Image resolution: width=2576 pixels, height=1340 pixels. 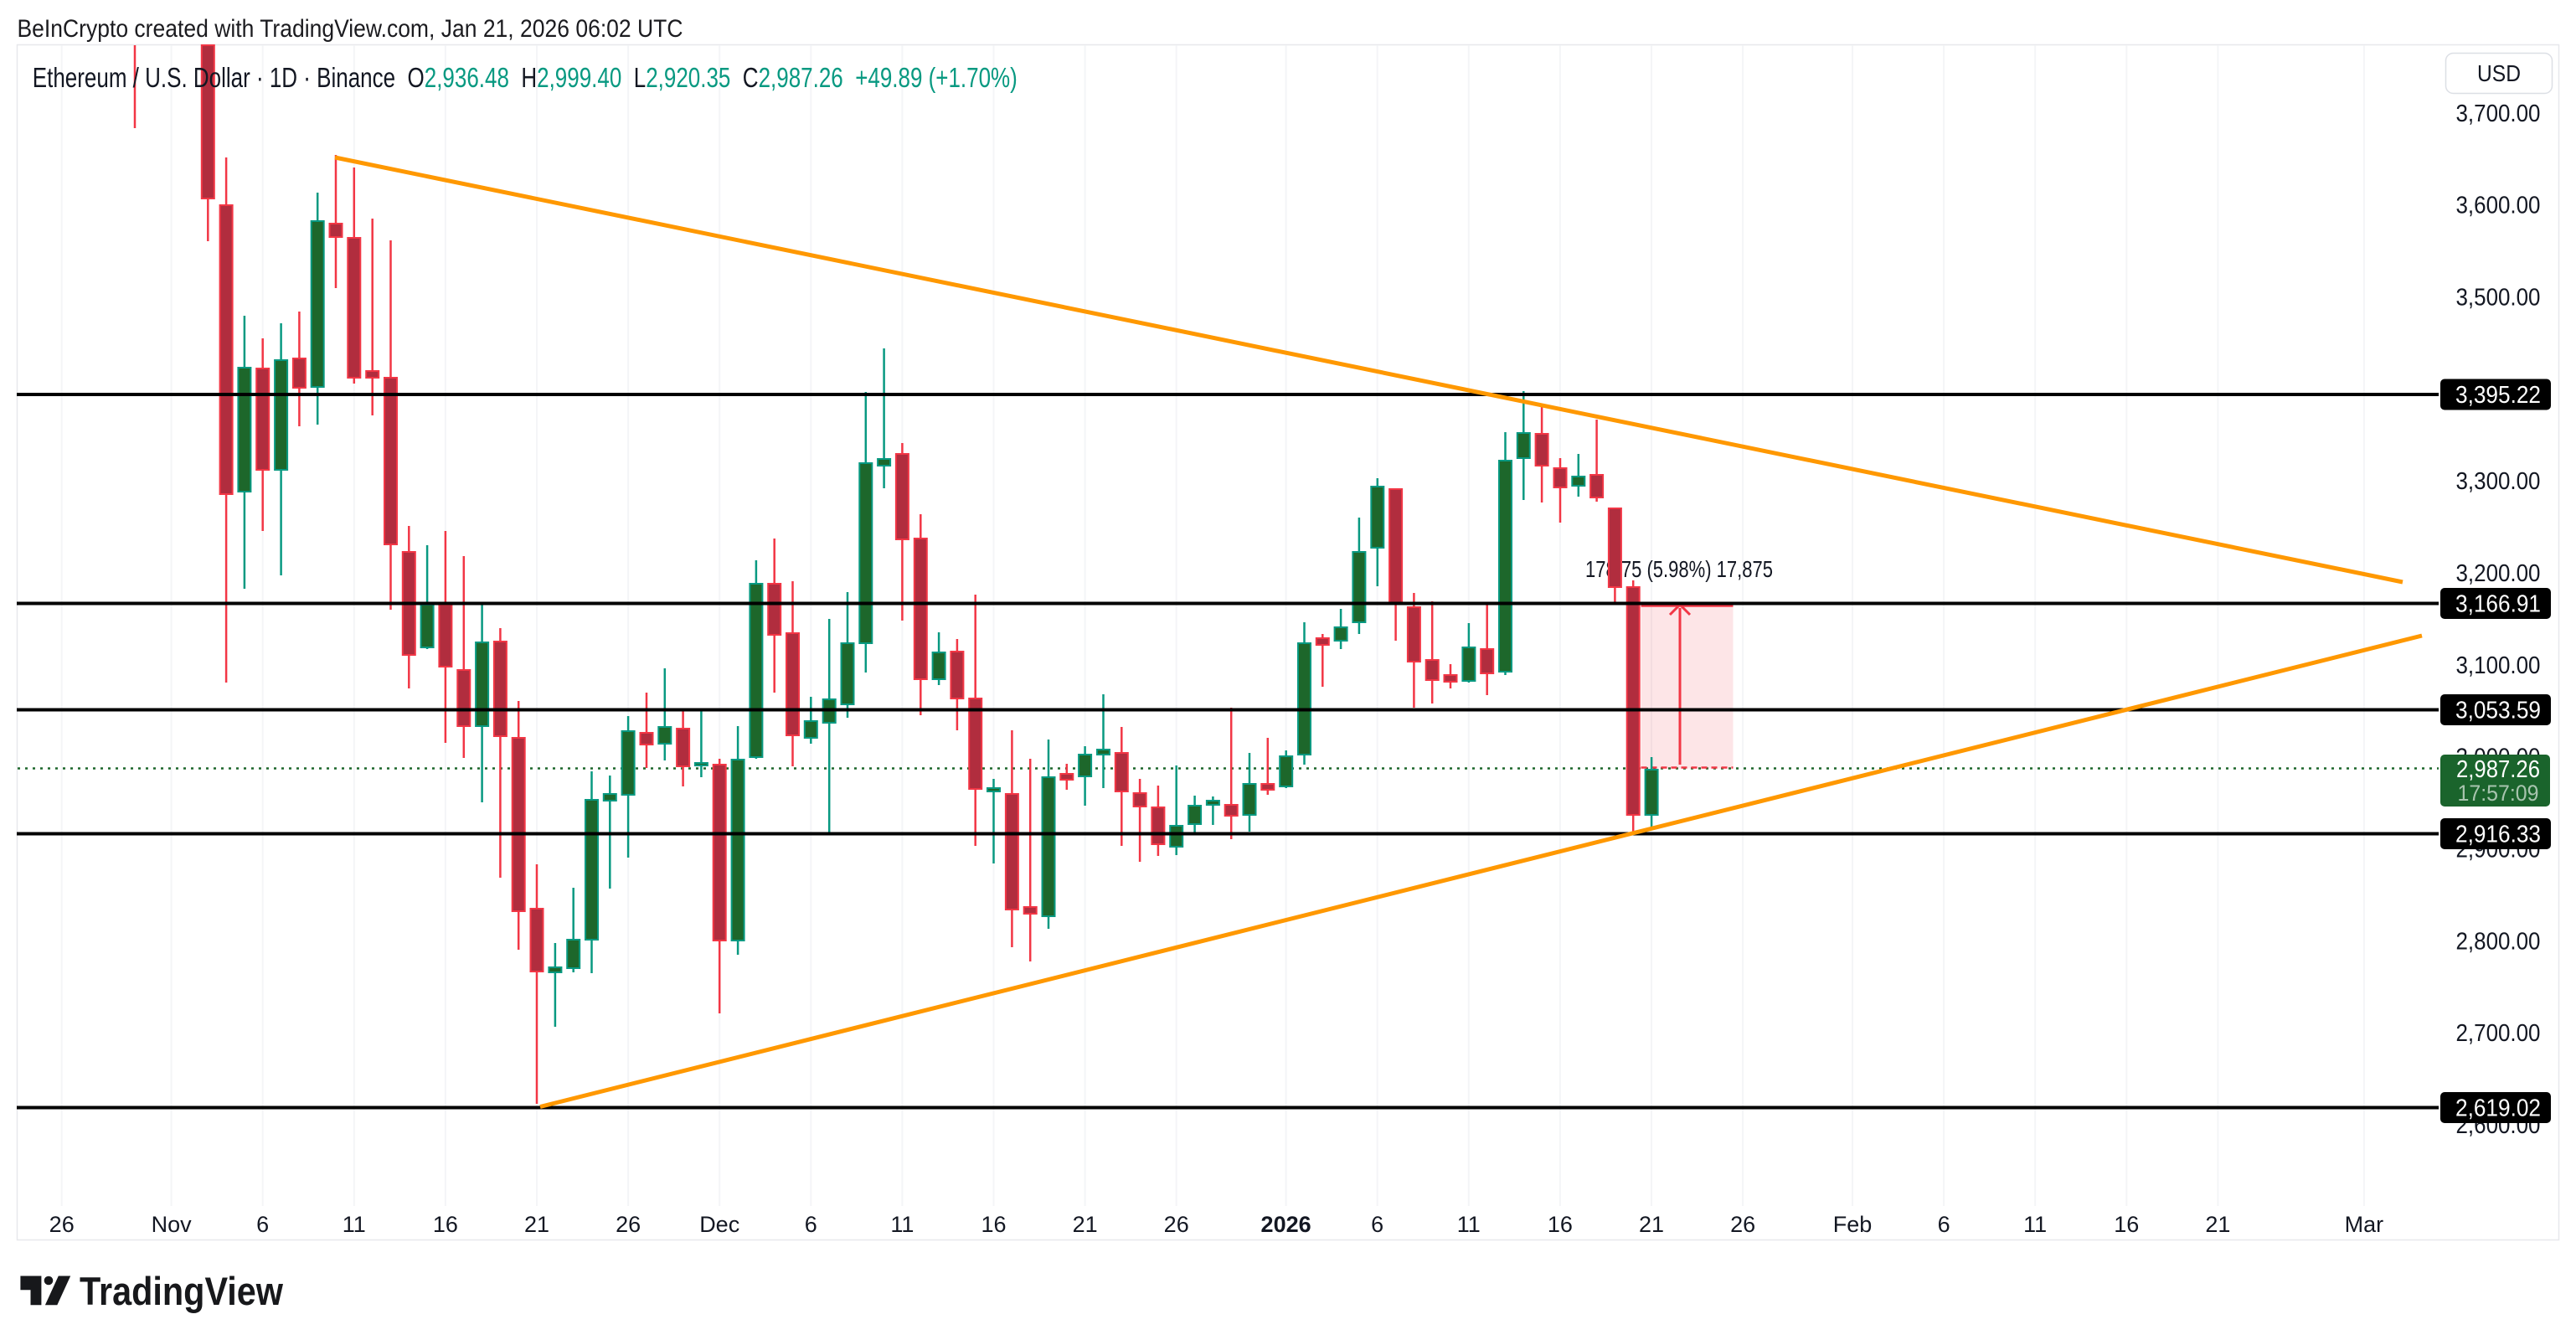 What do you see at coordinates (2364, 1224) in the screenshot?
I see `svg-text: Mar` at bounding box center [2364, 1224].